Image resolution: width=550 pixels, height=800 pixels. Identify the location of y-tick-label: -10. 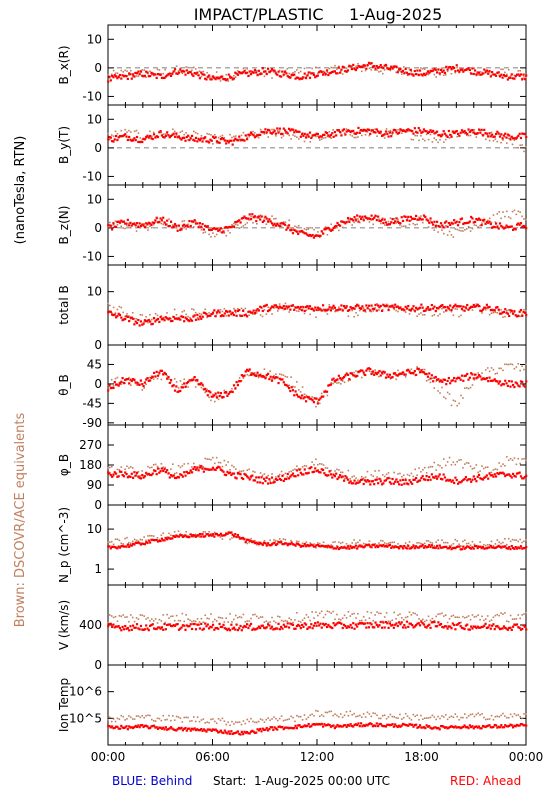
(92, 96).